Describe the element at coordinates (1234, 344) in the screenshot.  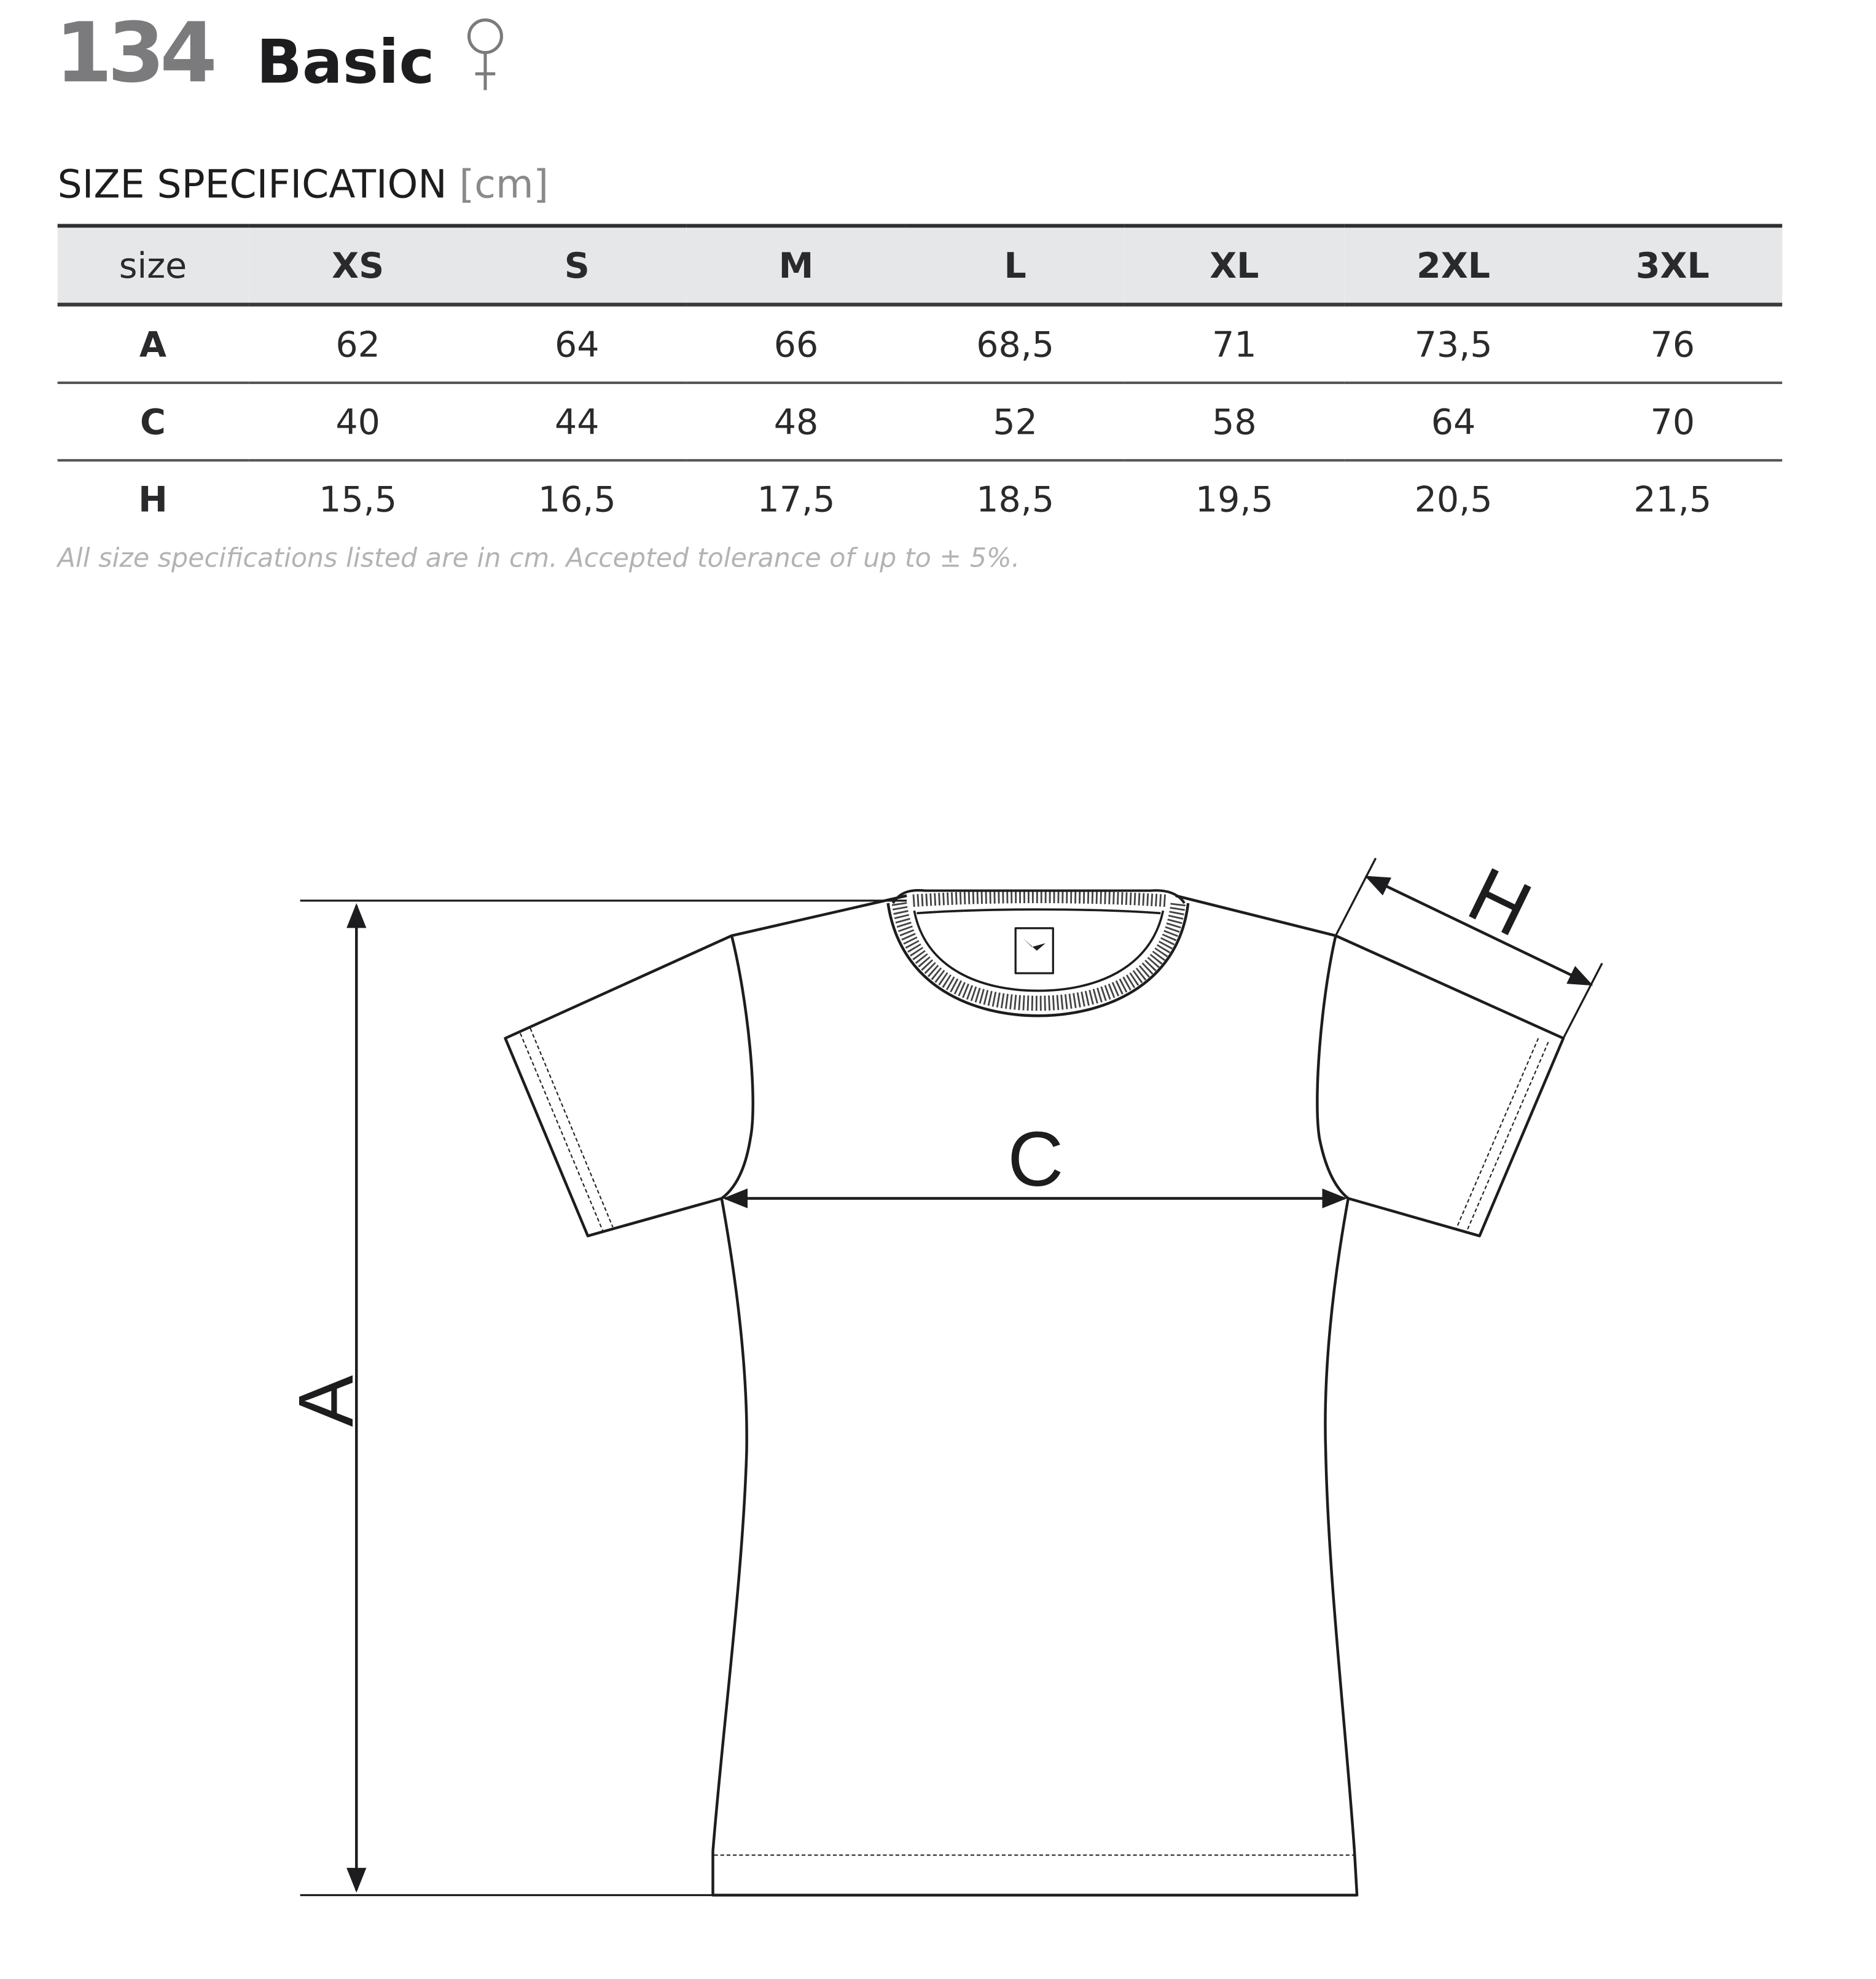
I see `table-cell: 71` at that location.